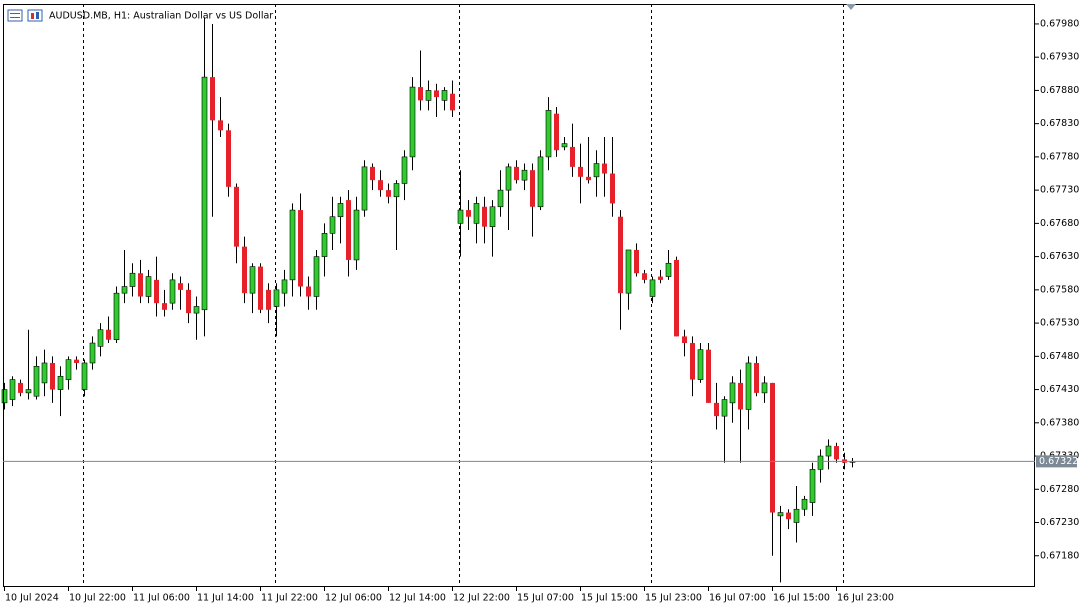  What do you see at coordinates (1059, 23) in the screenshot?
I see `y-tick-label: 0.67980` at bounding box center [1059, 23].